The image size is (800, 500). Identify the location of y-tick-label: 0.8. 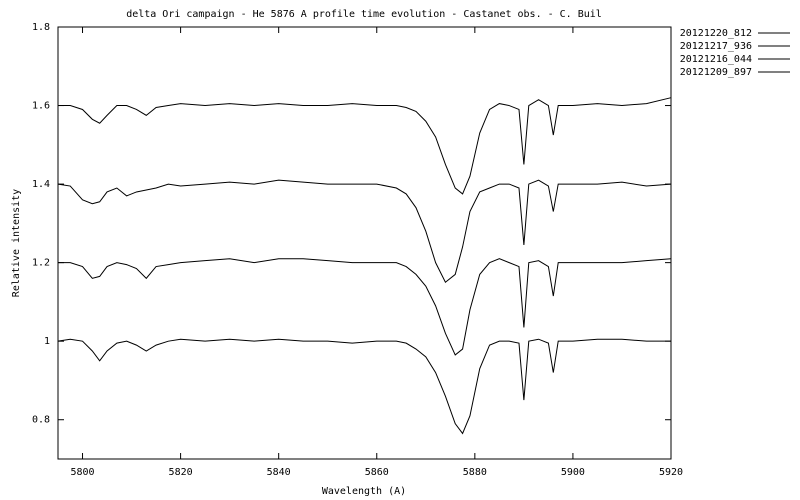
(41, 420).